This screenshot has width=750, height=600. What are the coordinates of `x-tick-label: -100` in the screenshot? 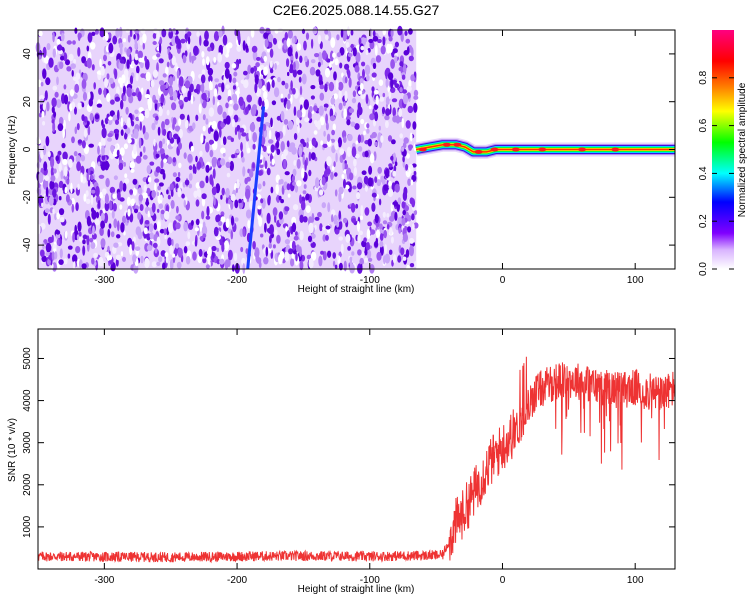 It's located at (370, 580).